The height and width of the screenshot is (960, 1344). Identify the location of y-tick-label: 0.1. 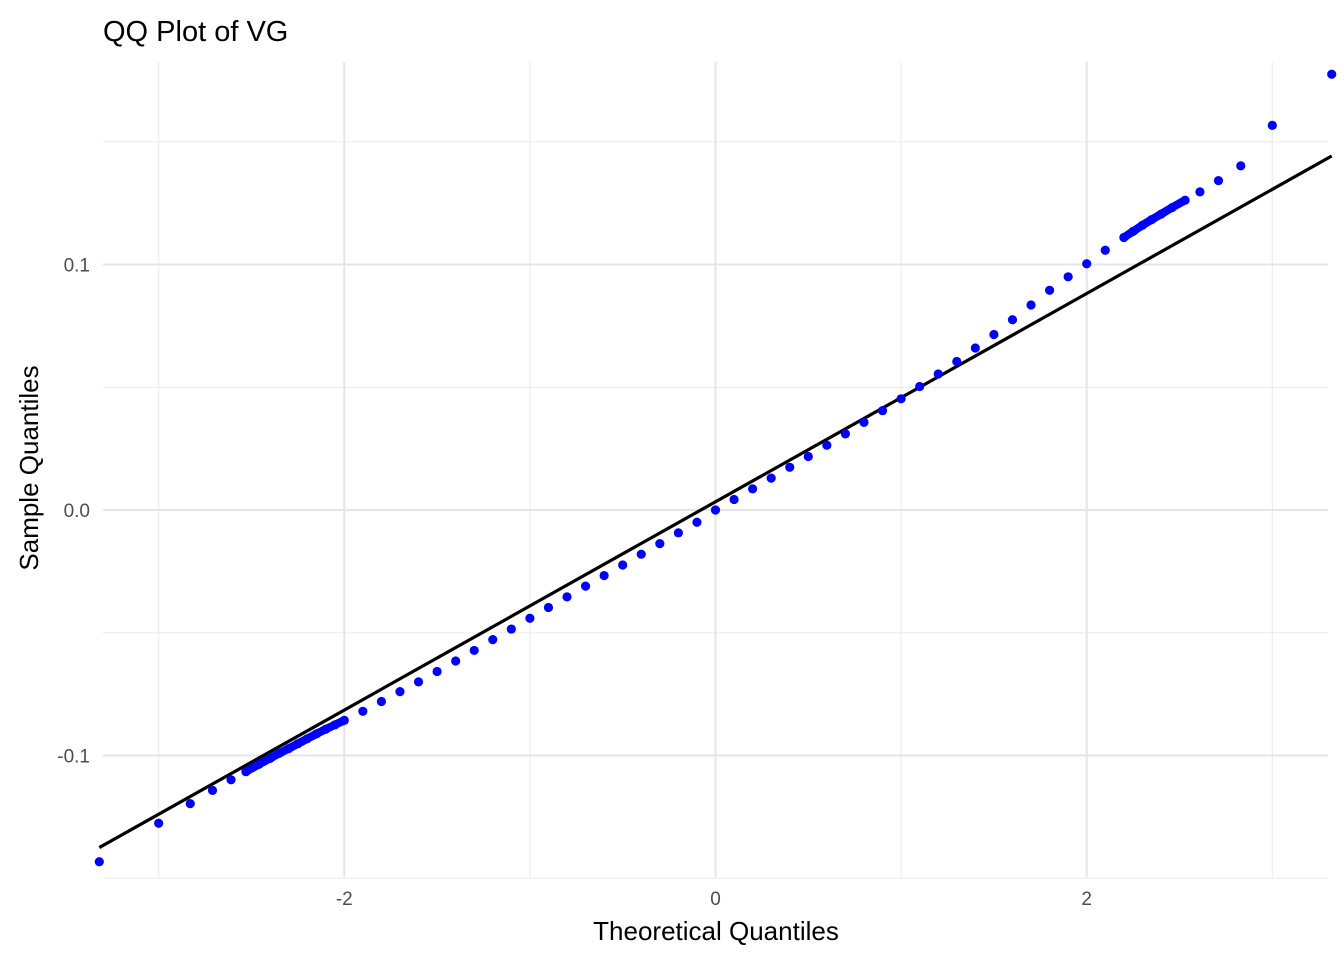
(77, 266).